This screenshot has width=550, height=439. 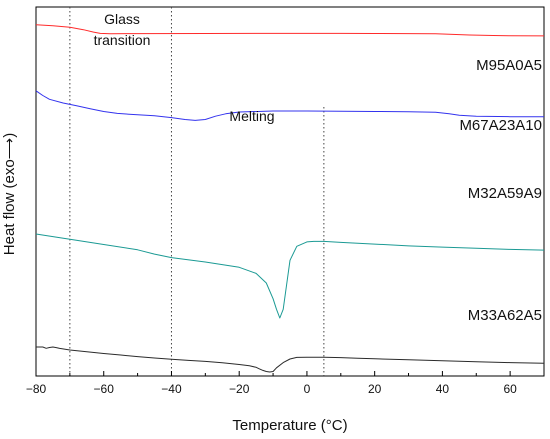 What do you see at coordinates (443, 389) in the screenshot?
I see `x-tick-label: 40` at bounding box center [443, 389].